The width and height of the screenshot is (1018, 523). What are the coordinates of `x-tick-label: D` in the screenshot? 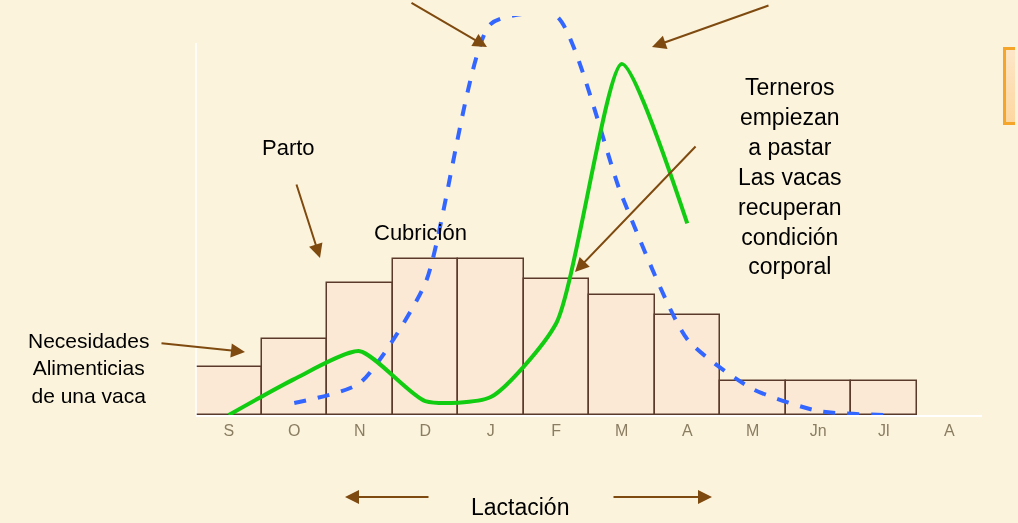 It's located at (425, 430).